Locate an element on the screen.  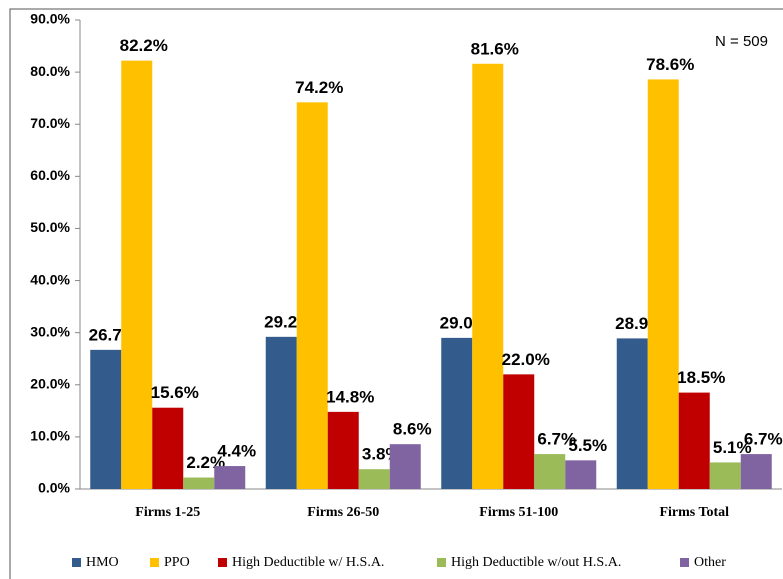
legend-label: Other is located at coordinates (710, 562).